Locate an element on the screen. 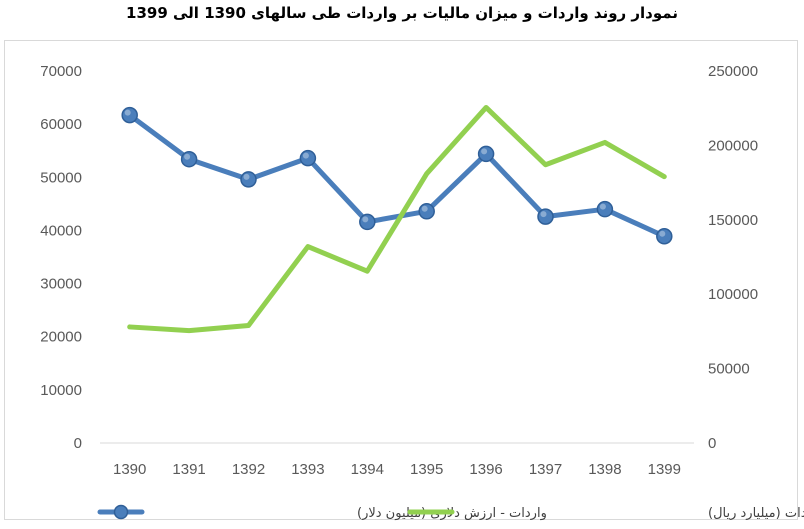  left-axis-tick-label: 0 is located at coordinates (78, 443).